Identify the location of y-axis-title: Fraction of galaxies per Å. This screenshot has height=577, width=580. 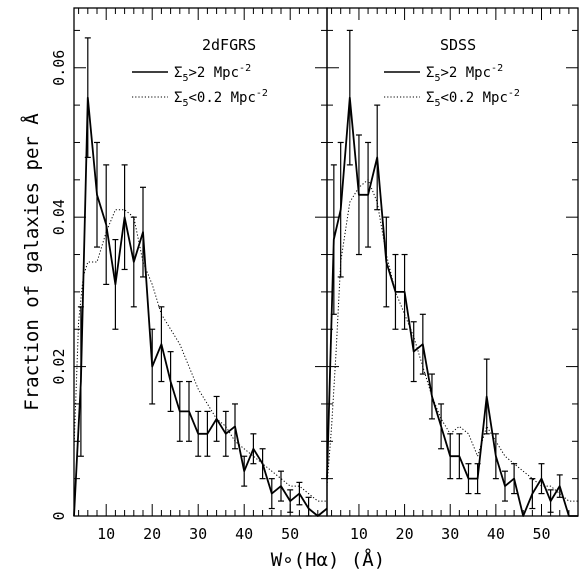
(31, 262).